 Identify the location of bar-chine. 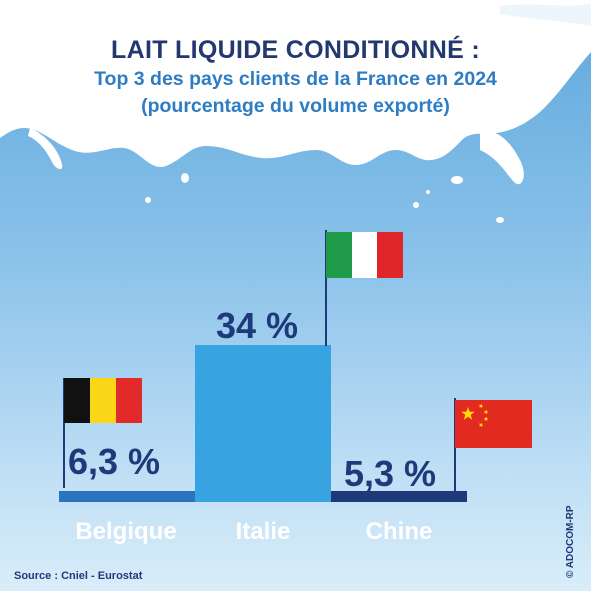
(399, 496).